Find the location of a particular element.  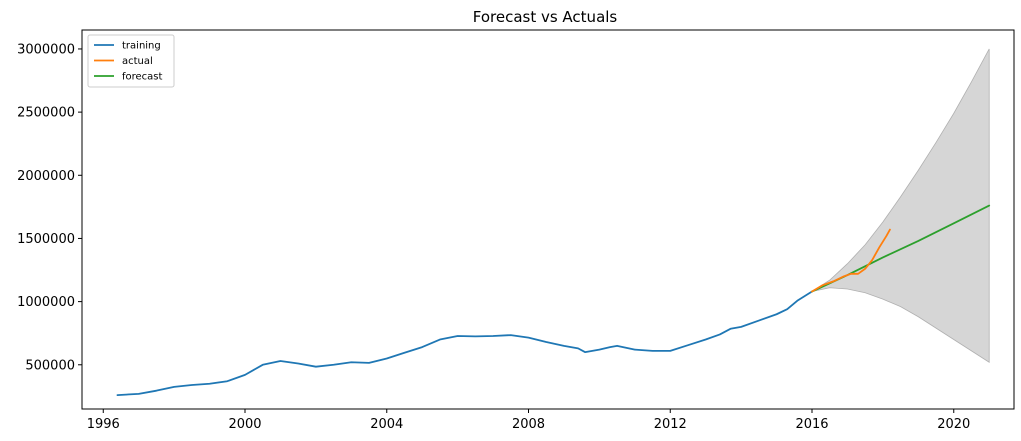

x-tick-label: 2020 is located at coordinates (953, 424).